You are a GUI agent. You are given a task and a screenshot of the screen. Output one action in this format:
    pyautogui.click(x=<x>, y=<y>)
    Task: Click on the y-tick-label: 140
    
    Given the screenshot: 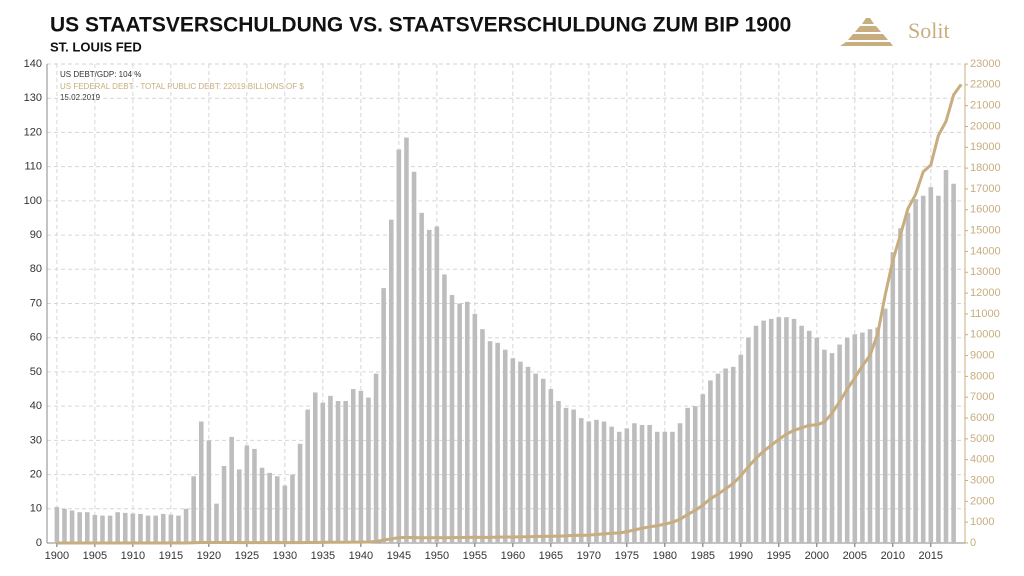 What is the action you would take?
    pyautogui.click(x=33, y=64)
    